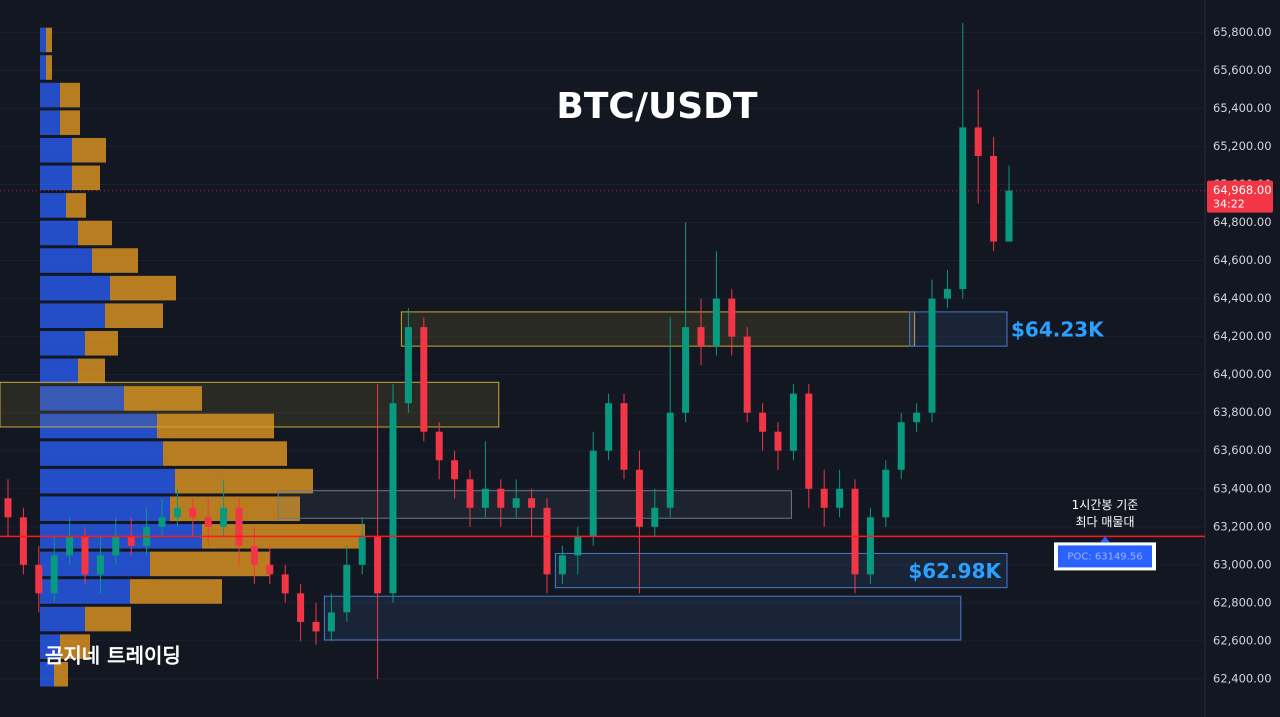  Describe the element at coordinates (1242, 32) in the screenshot. I see `y-tick-label: 65,800.00` at that location.